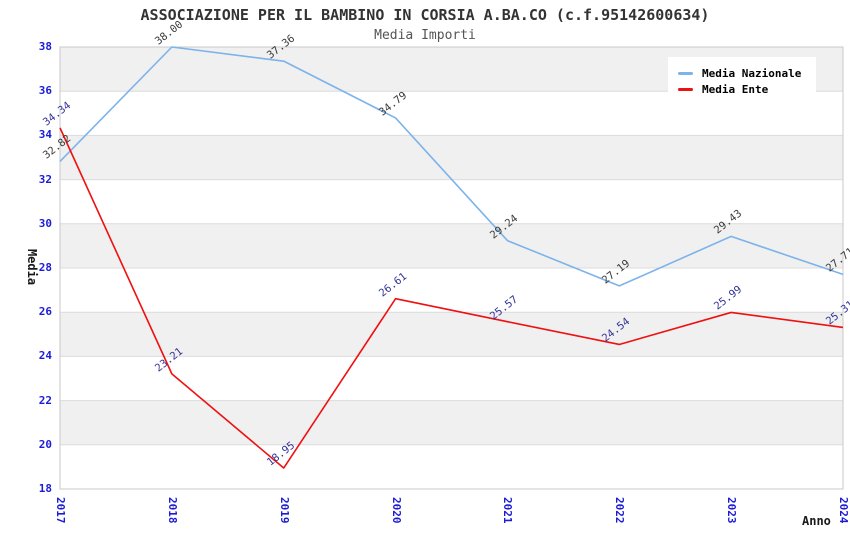 This screenshot has width=850, height=550. What do you see at coordinates (620, 510) in the screenshot?
I see `x-tick-label: 2022` at bounding box center [620, 510].